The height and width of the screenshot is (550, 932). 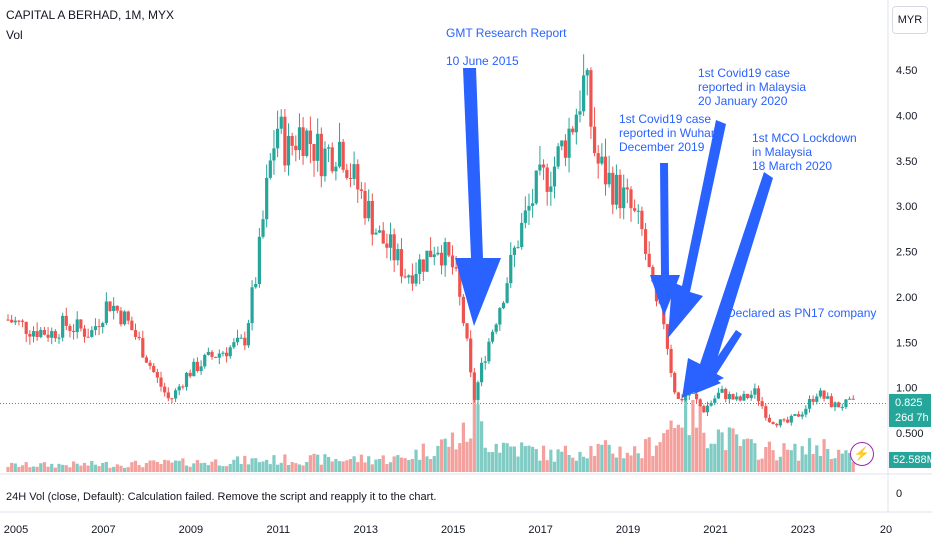 What do you see at coordinates (90, 15) in the screenshot?
I see `symbol-title: CAPITAL A BERHAD, 1M, MYX` at bounding box center [90, 15].